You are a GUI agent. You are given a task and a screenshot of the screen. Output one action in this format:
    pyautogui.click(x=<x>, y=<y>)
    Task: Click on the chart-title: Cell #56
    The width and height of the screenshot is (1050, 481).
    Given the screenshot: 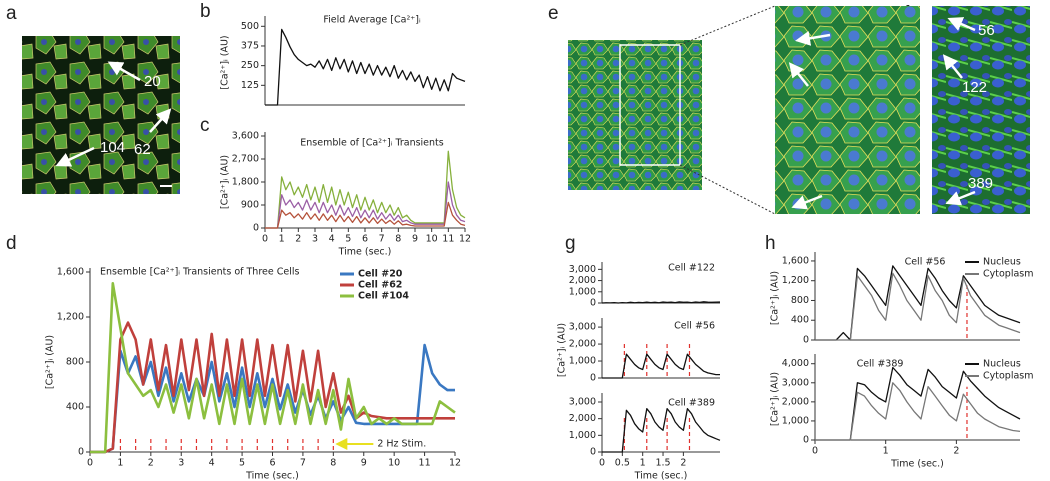 What is the action you would take?
    pyautogui.click(x=694, y=326)
    